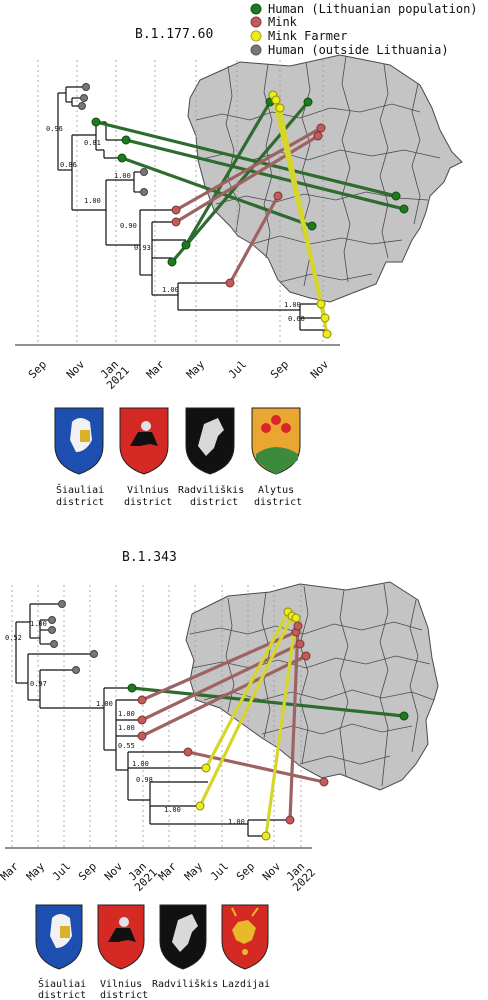  What do you see at coordinates (256, 22) in the screenshot?
I see `legend-marker-mink` at bounding box center [256, 22].